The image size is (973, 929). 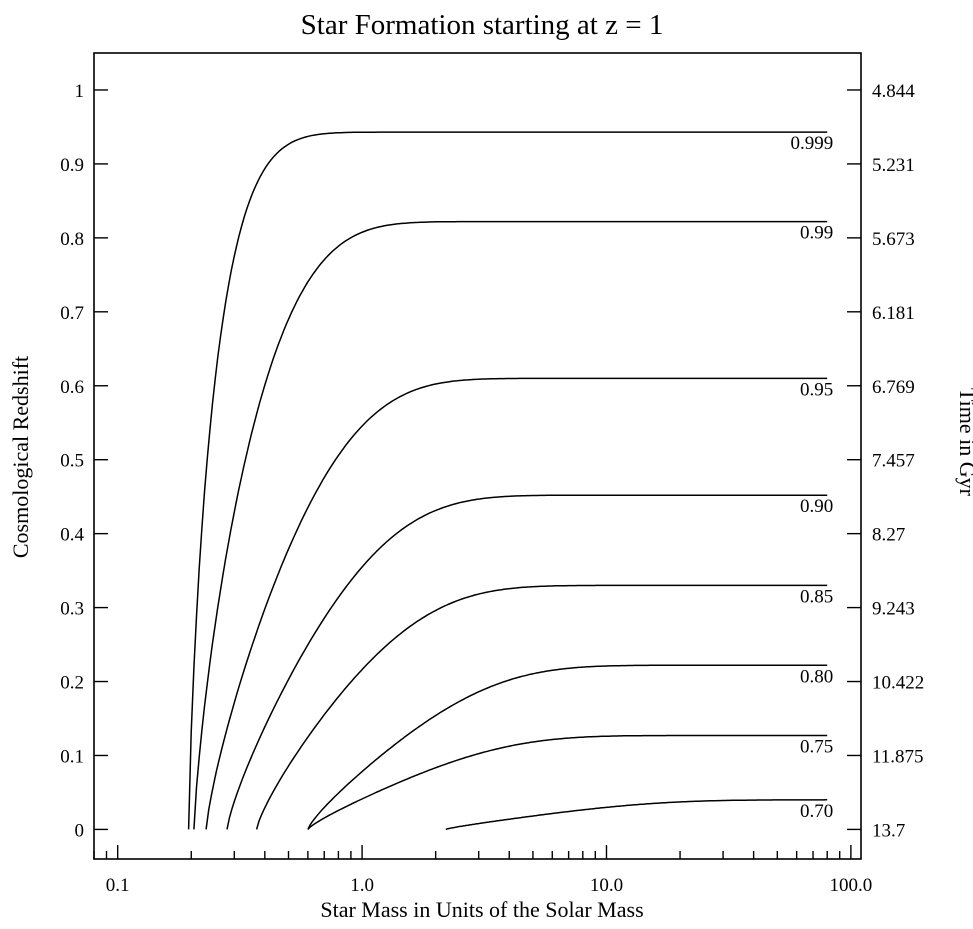 What do you see at coordinates (20, 457) in the screenshot?
I see `y-axis-title: Cosmological Redshift` at bounding box center [20, 457].